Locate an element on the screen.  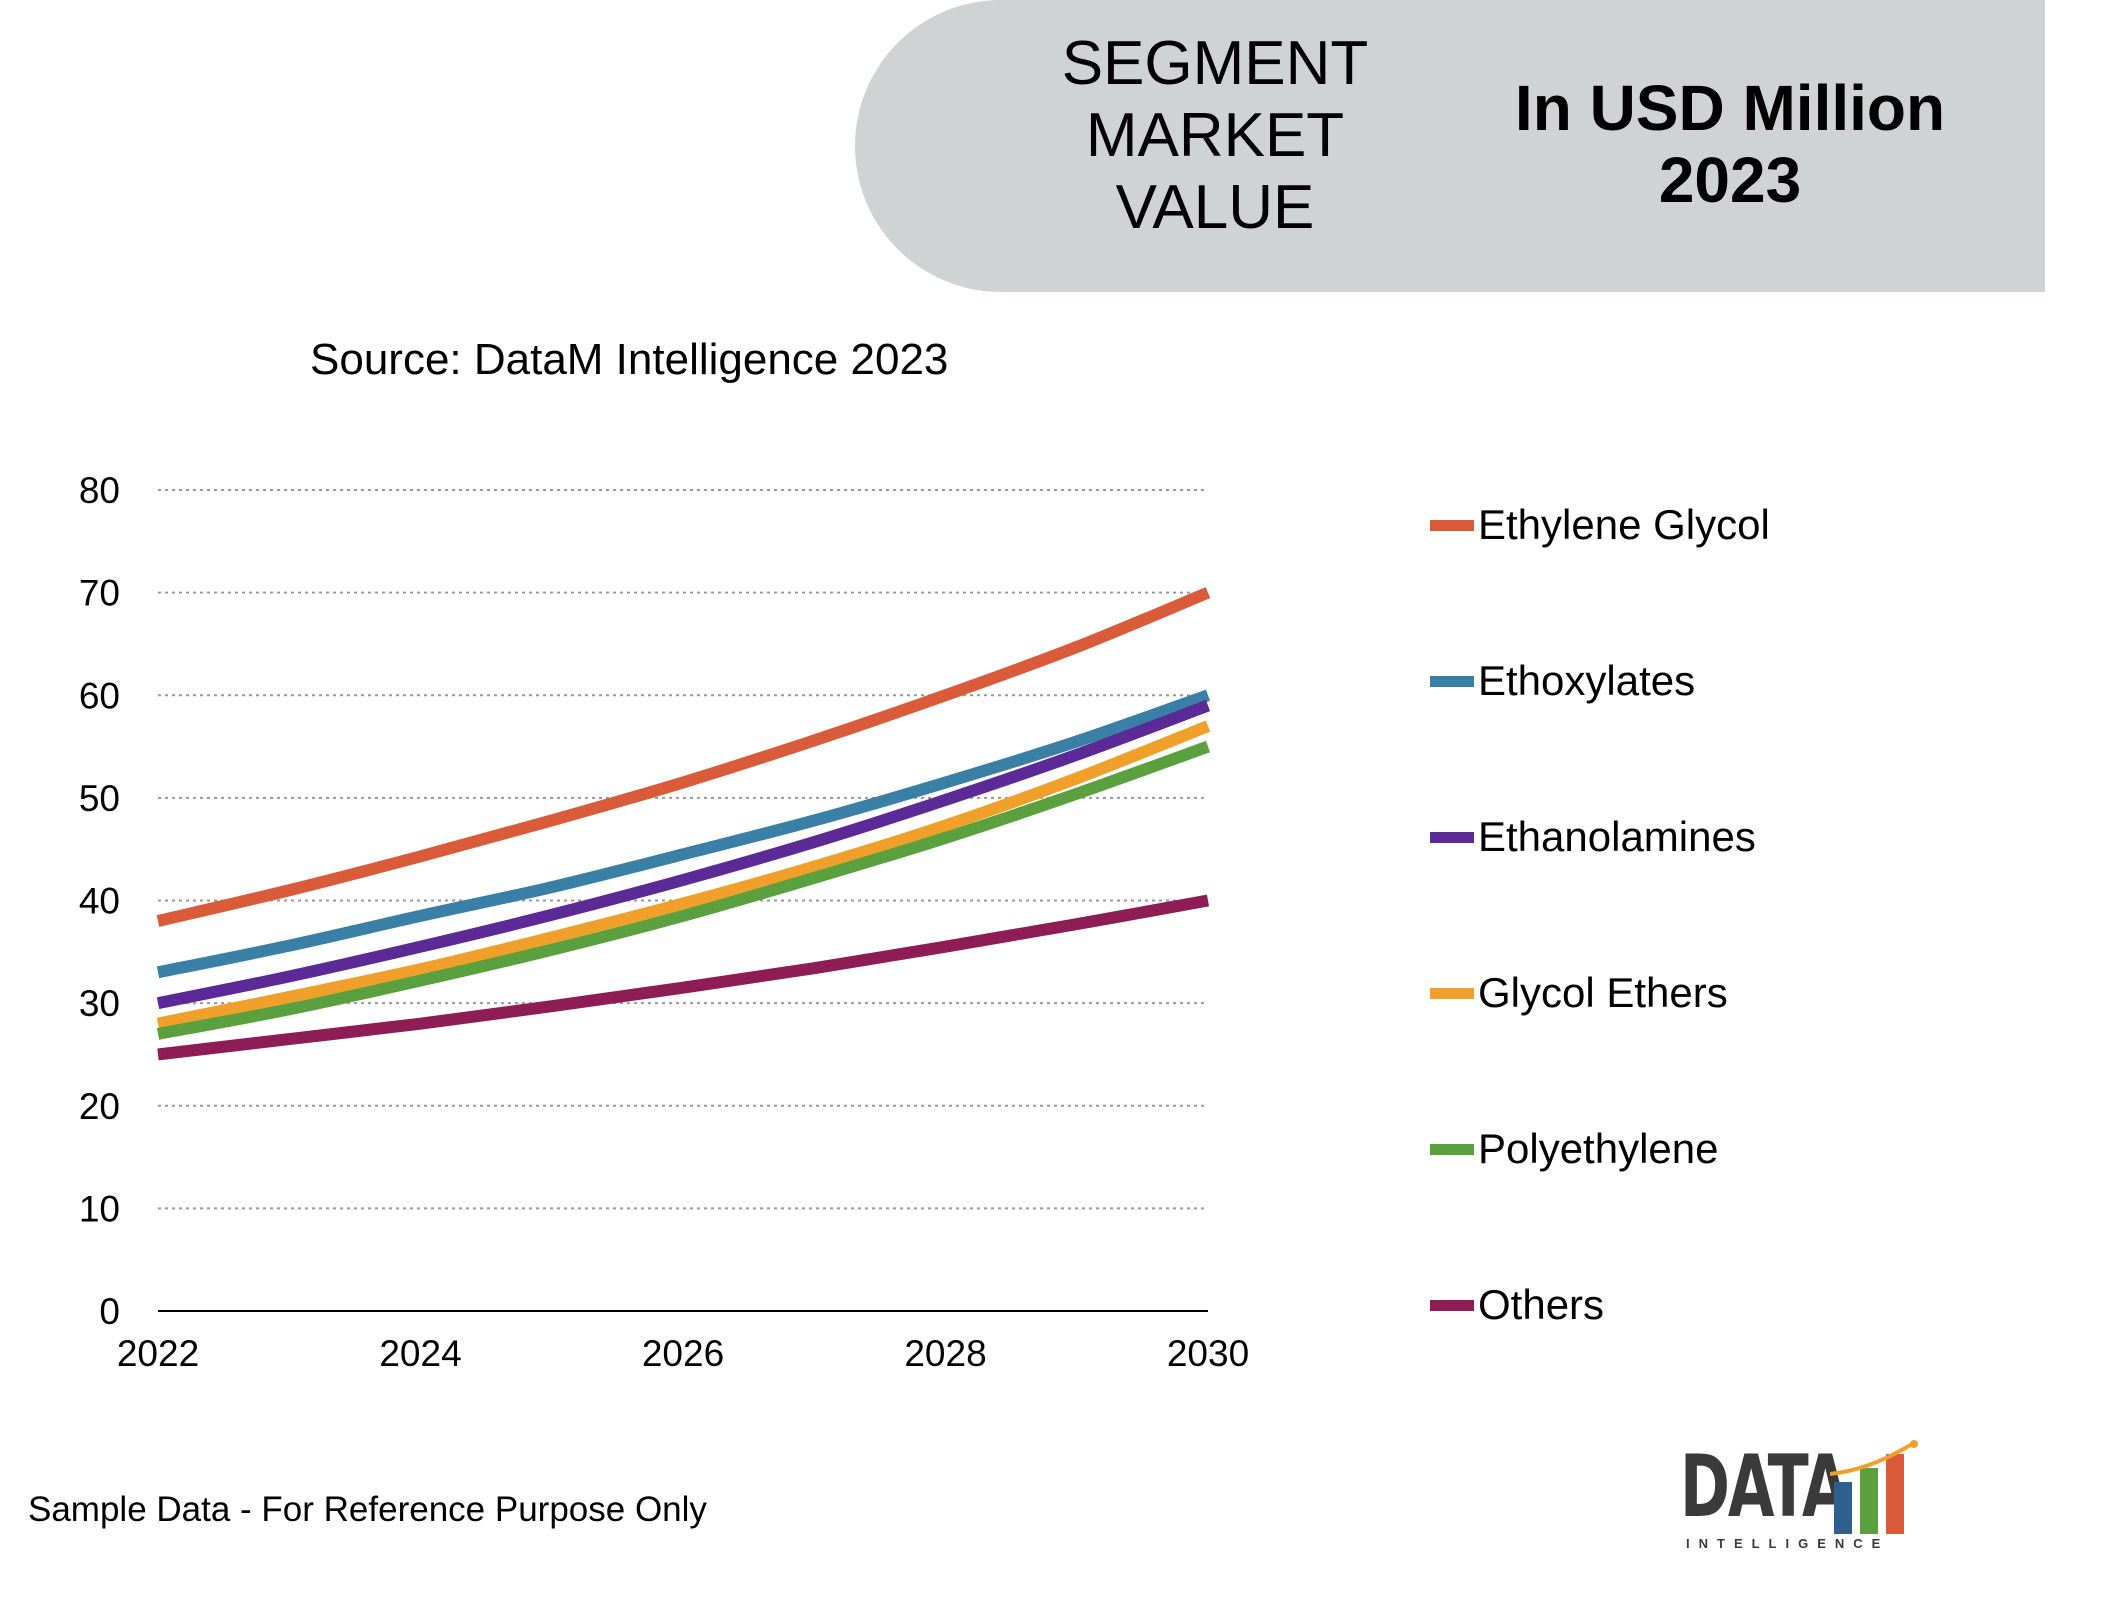
legend-label: Ethoxylates is located at coordinates (1587, 680).